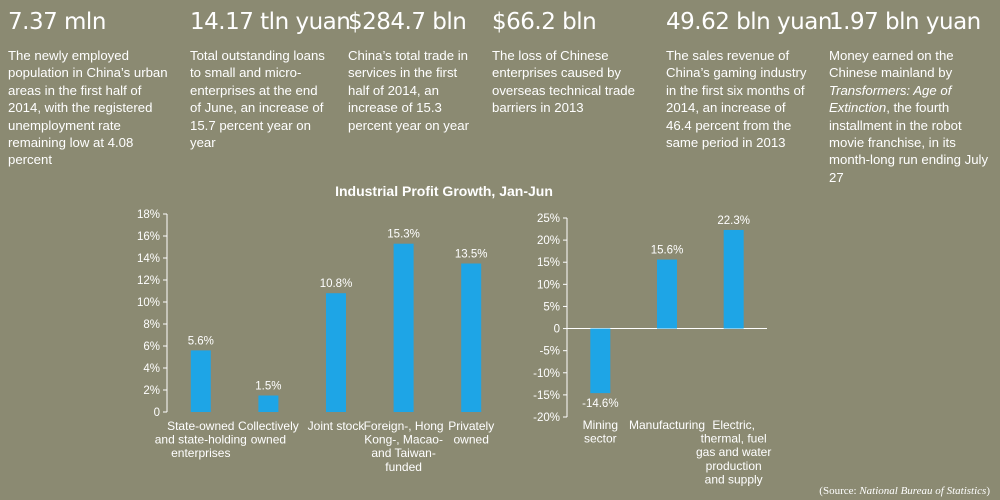  I want to click on y-tick-label: 25%, so click(548, 219).